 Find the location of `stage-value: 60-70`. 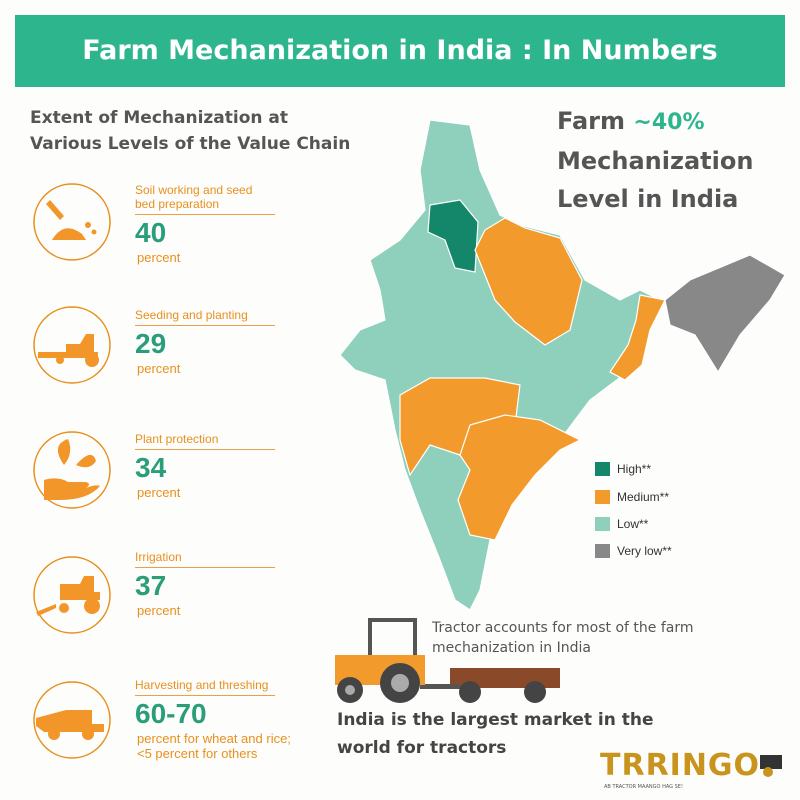

stage-value: 60-70 is located at coordinates (171, 713).